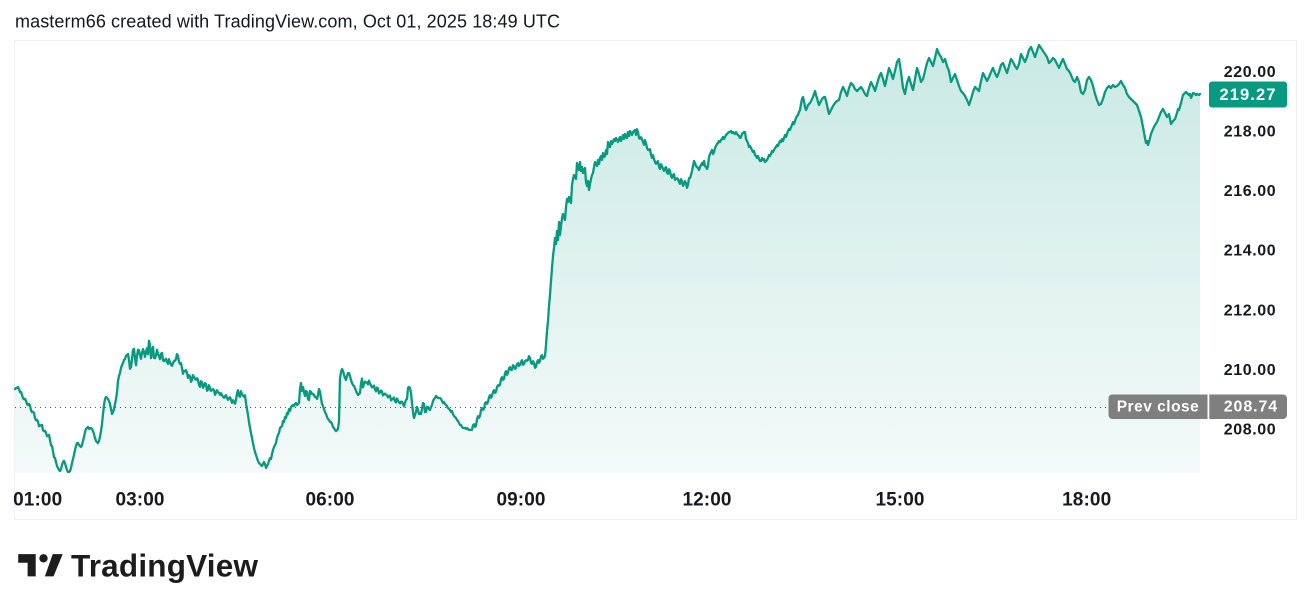 This screenshot has height=611, width=1311. What do you see at coordinates (1158, 407) in the screenshot?
I see `svg-text: Prev close` at bounding box center [1158, 407].